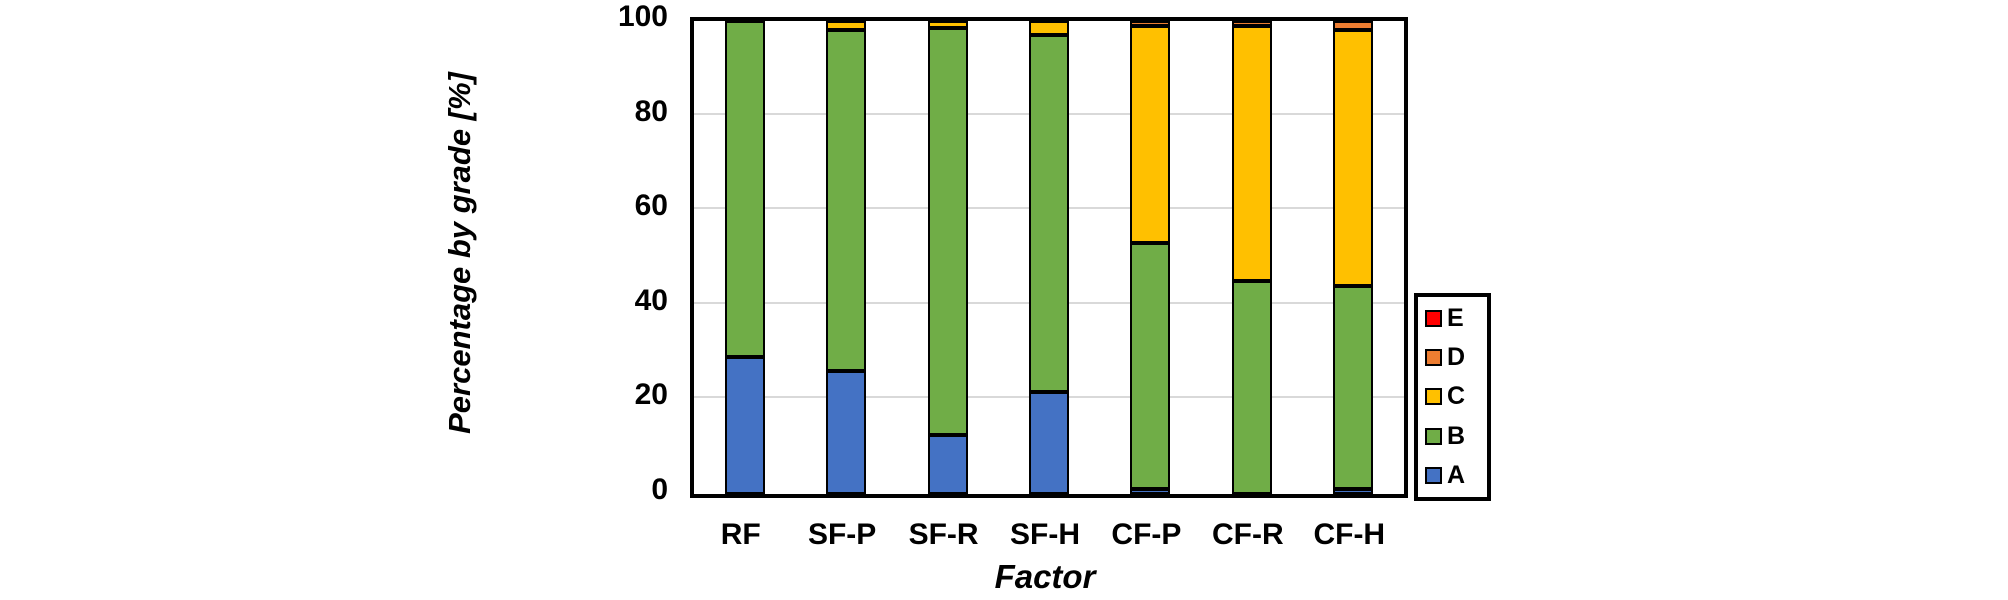 This screenshot has height=600, width=2008. I want to click on legend-label-E: E, so click(1455, 318).